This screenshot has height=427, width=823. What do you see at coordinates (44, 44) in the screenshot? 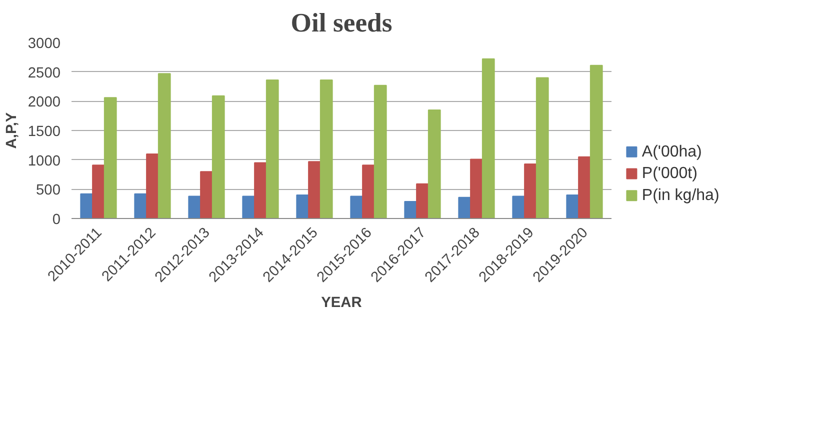
I see `y-tick-label: 3000` at bounding box center [44, 44].